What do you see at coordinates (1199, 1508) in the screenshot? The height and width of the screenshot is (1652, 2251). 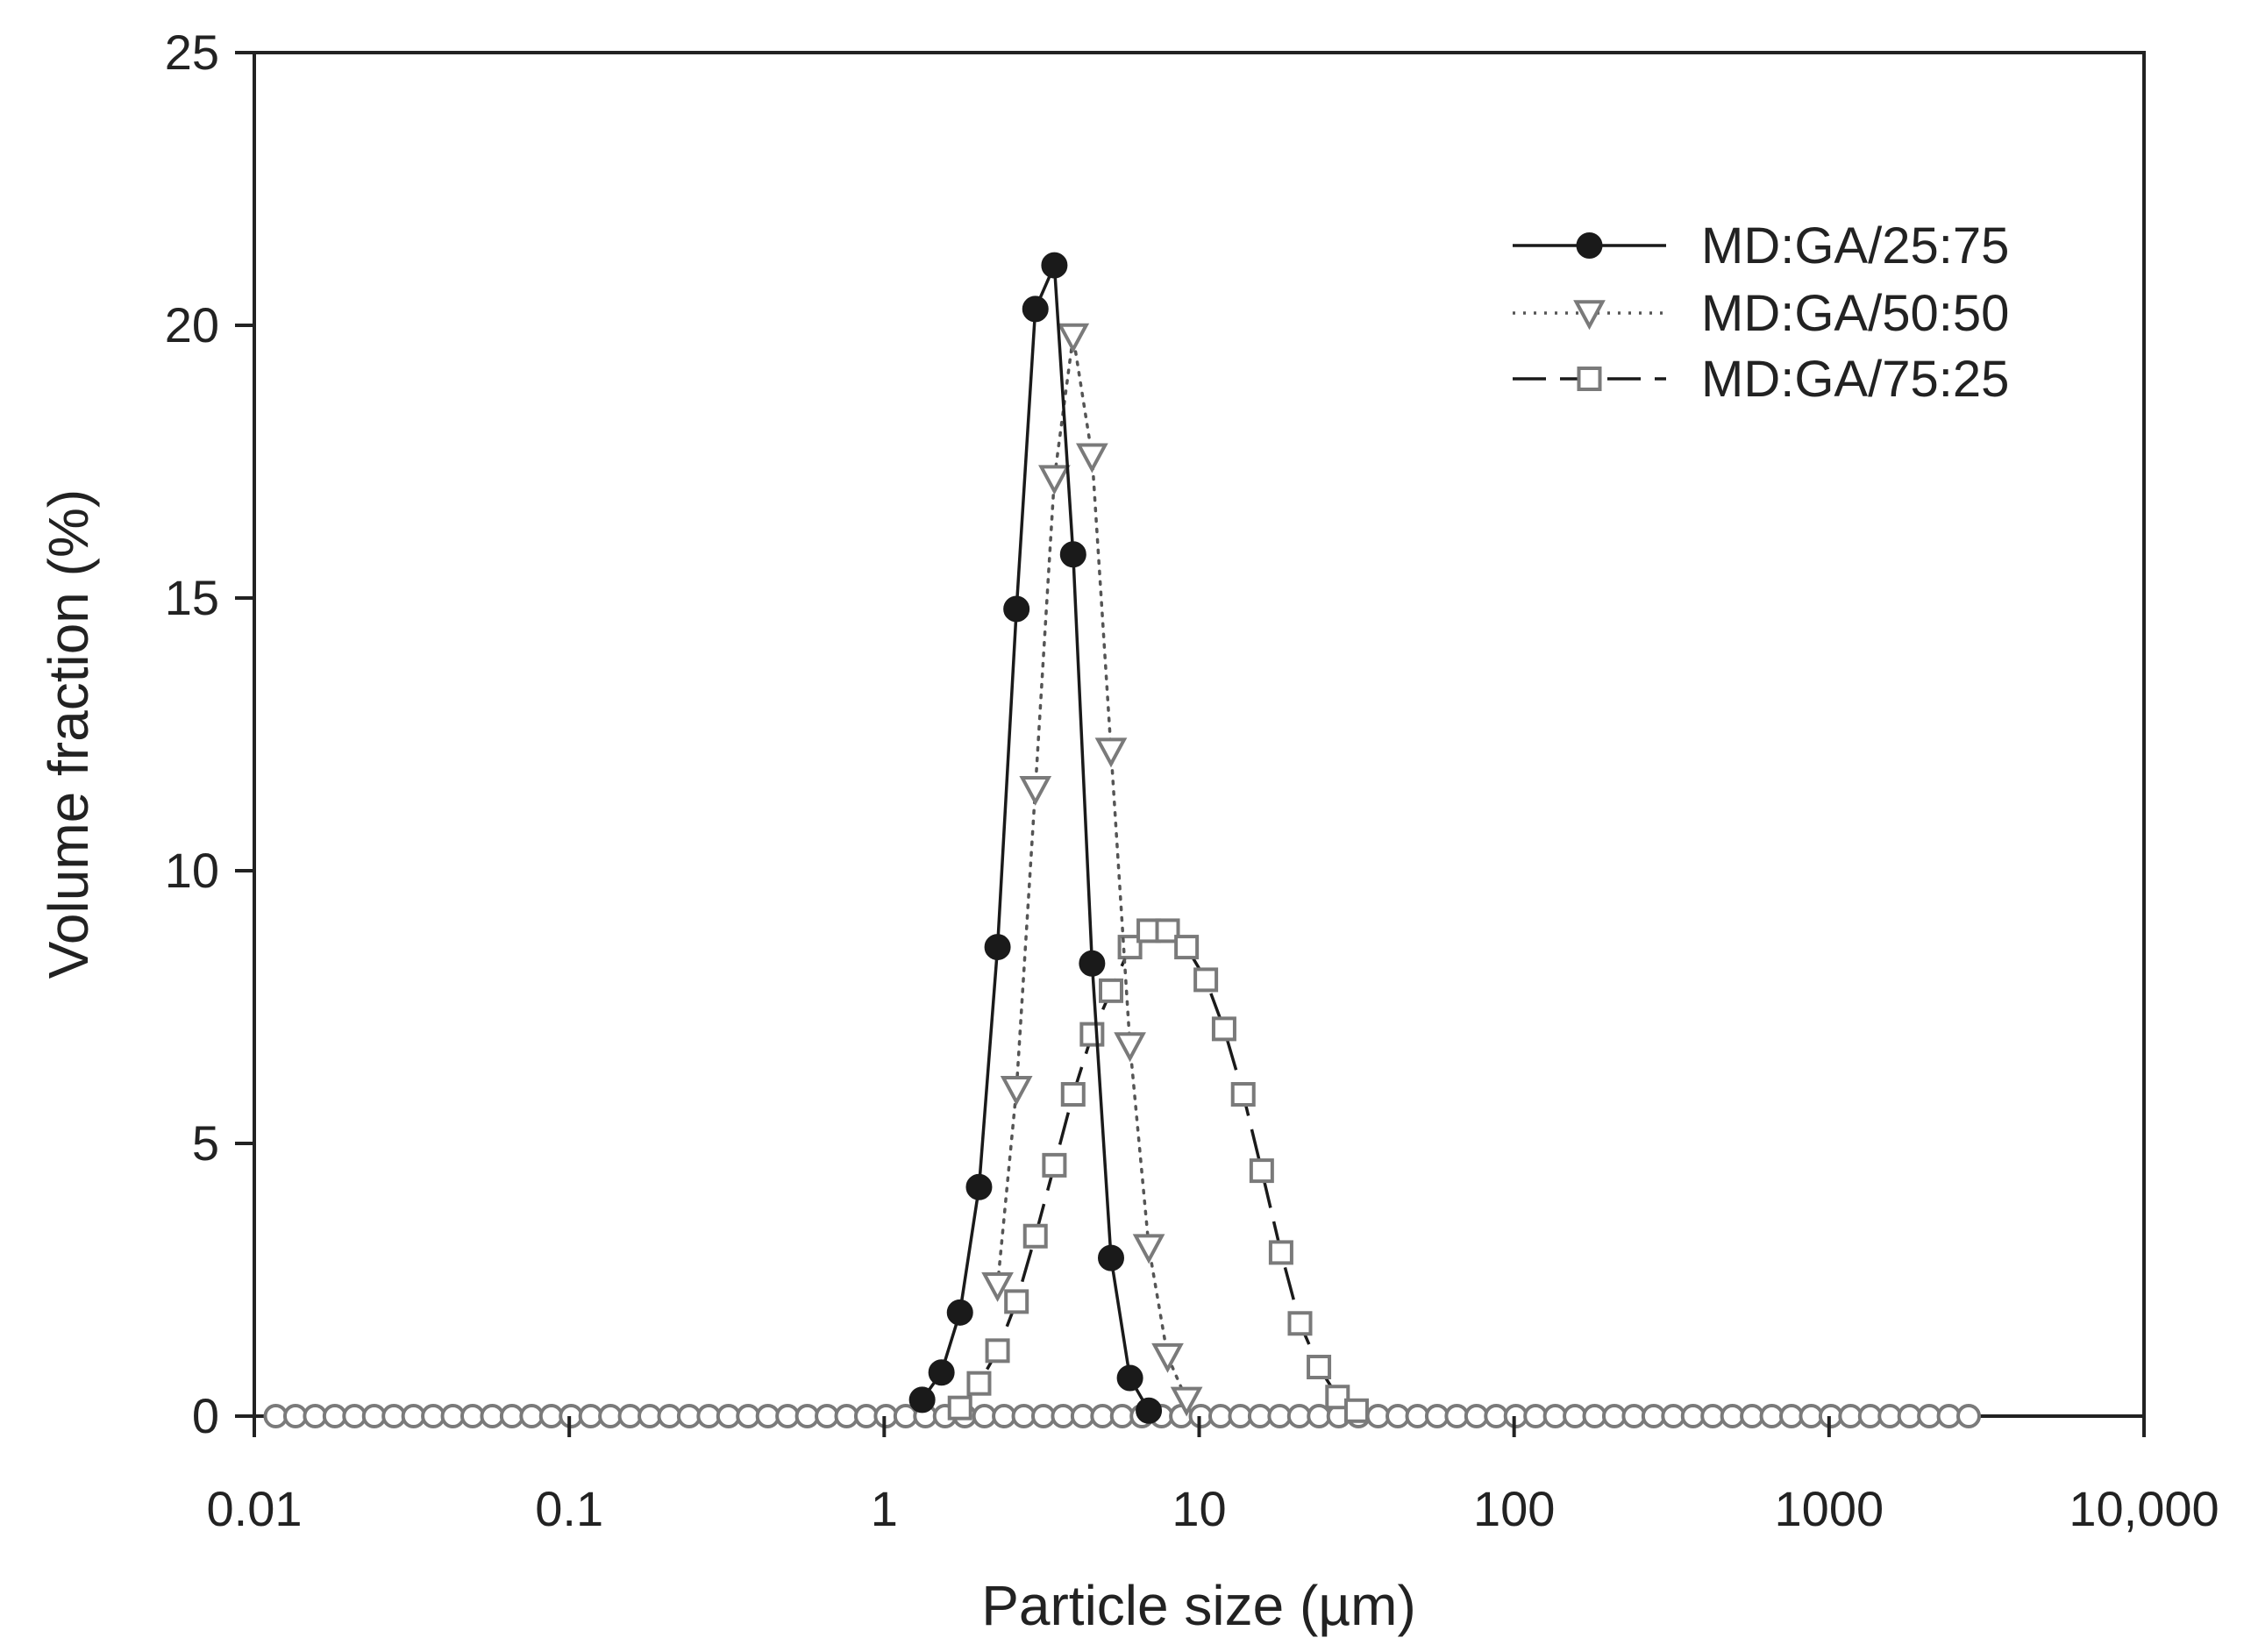 I see `x-tick-label: 10` at bounding box center [1199, 1508].